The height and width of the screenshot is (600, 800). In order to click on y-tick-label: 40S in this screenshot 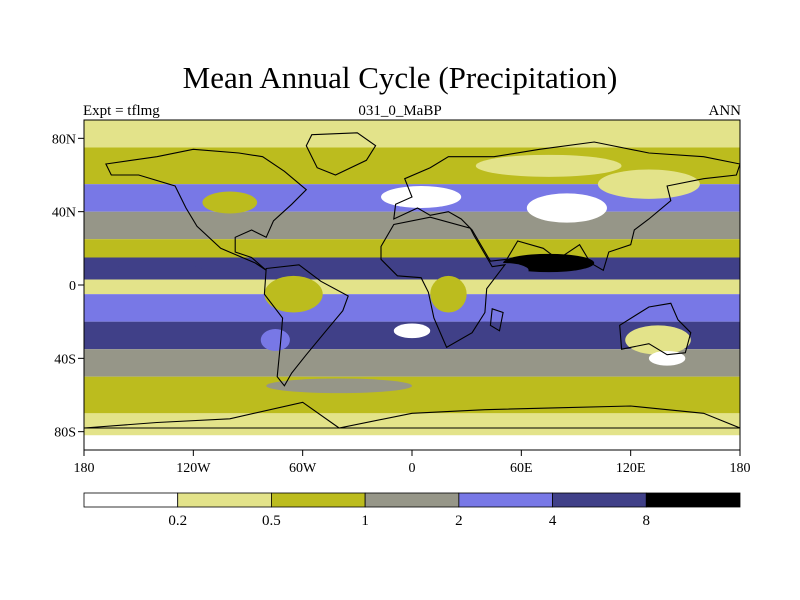, I will do `click(65, 359)`.